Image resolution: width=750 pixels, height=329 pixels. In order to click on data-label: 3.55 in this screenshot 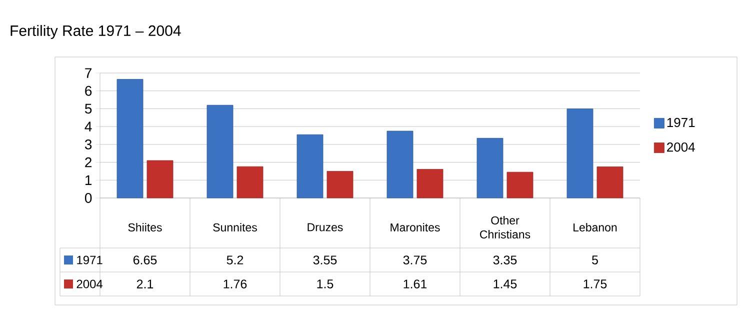, I will do `click(325, 260)`.